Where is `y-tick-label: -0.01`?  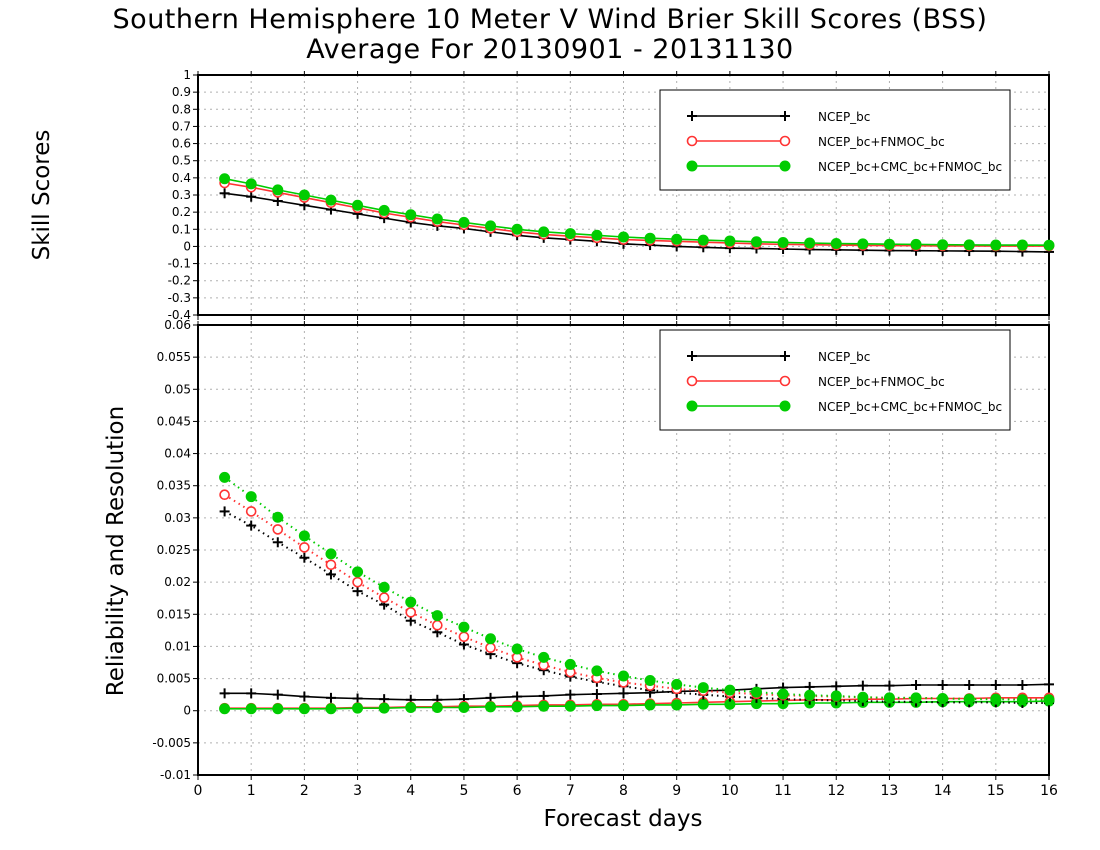
y-tick-label: -0.01 is located at coordinates (175, 775).